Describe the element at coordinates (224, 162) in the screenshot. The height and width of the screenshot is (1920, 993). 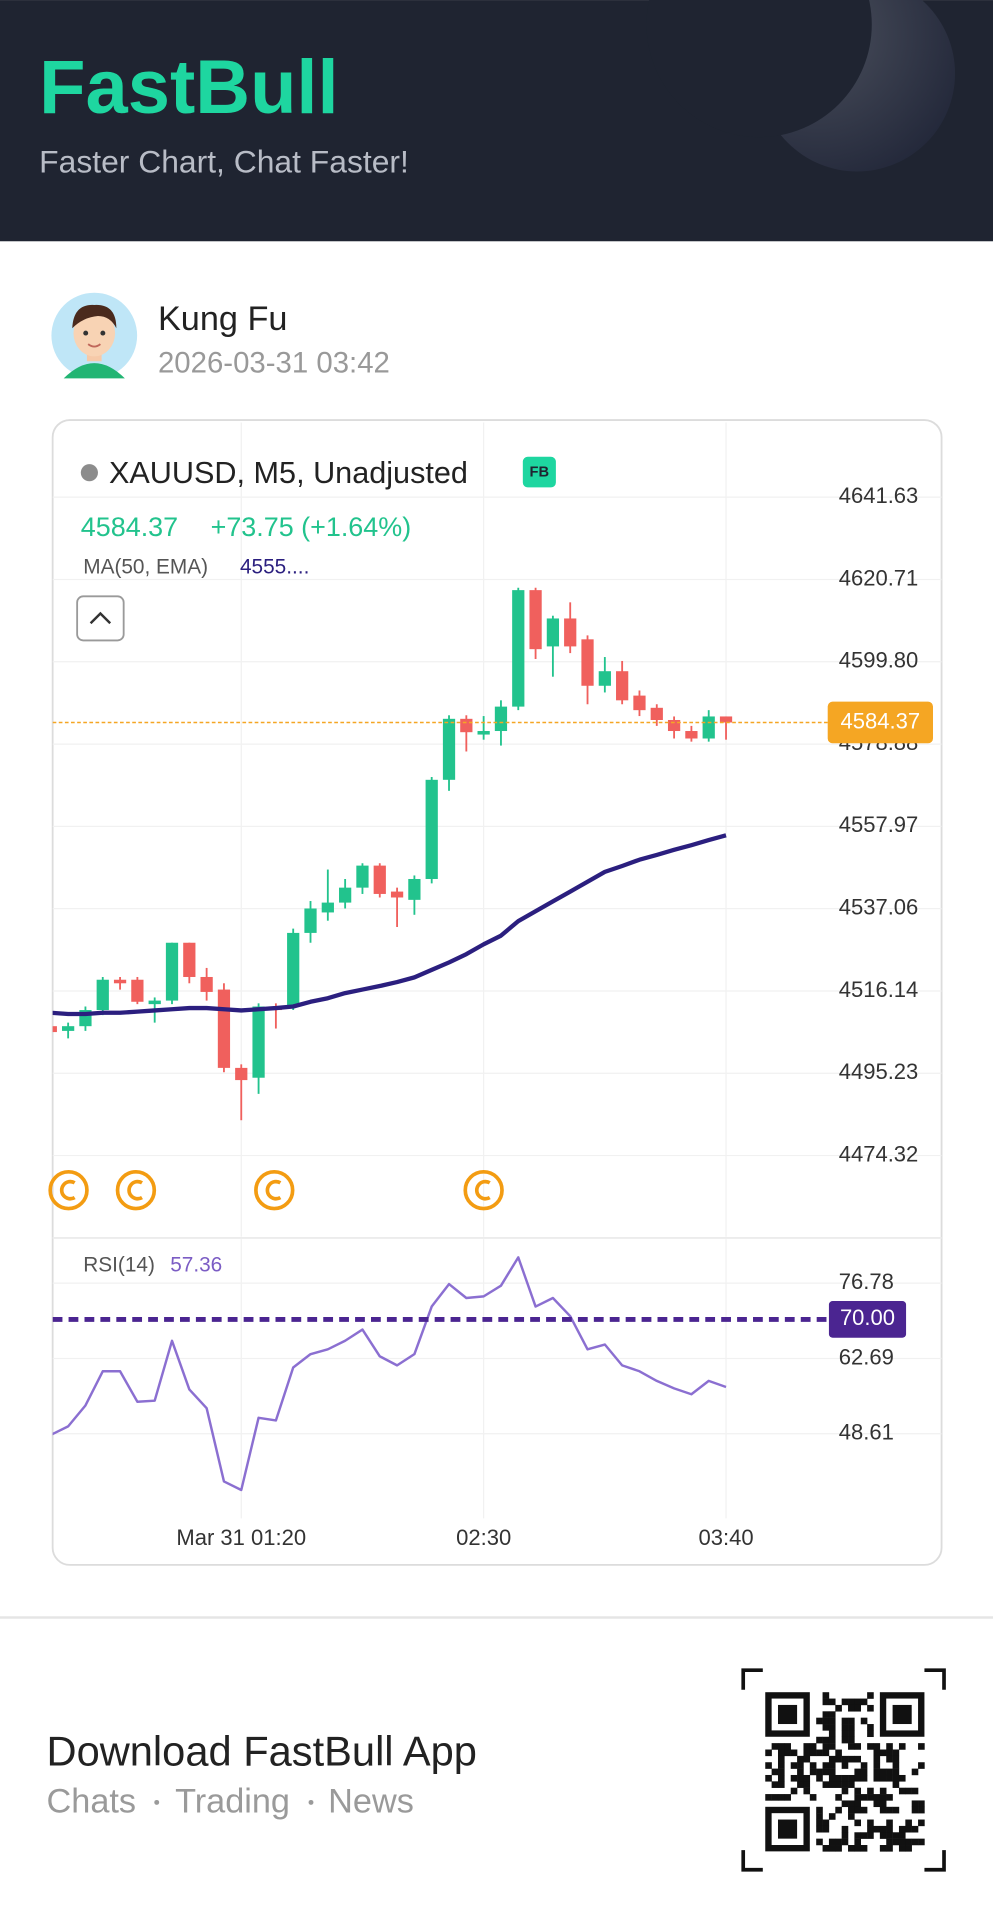
I see `tagline: Faster Chart, Chat Faster!` at that location.